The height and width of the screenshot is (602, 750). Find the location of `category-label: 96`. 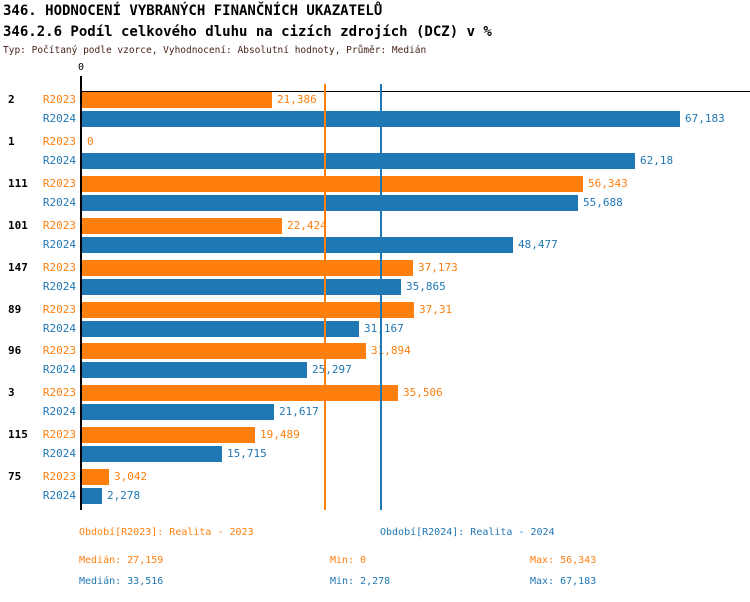

category-label: 96 is located at coordinates (15, 350).